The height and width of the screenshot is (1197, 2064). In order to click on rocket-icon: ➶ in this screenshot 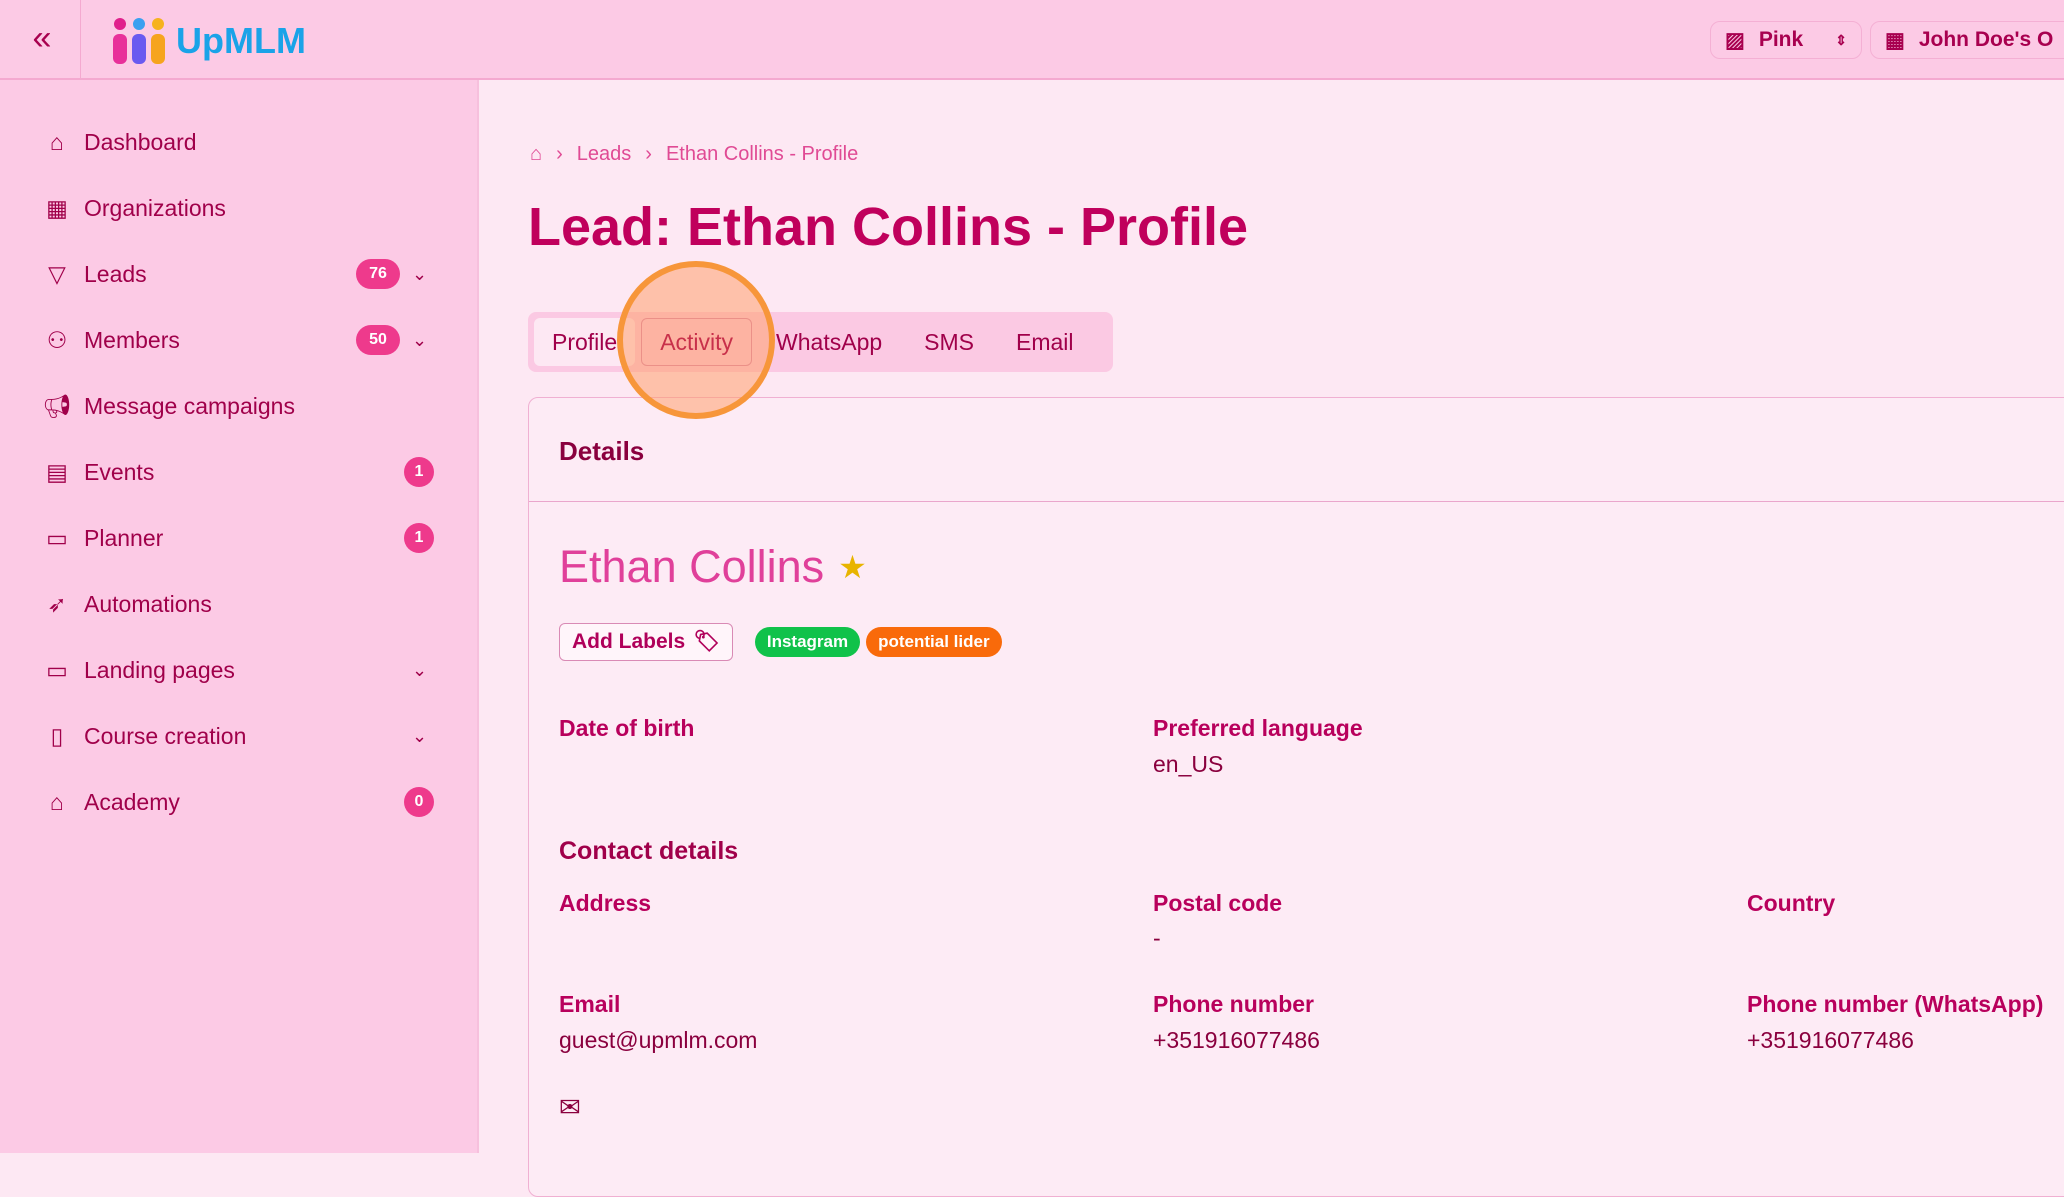, I will do `click(57, 603)`.